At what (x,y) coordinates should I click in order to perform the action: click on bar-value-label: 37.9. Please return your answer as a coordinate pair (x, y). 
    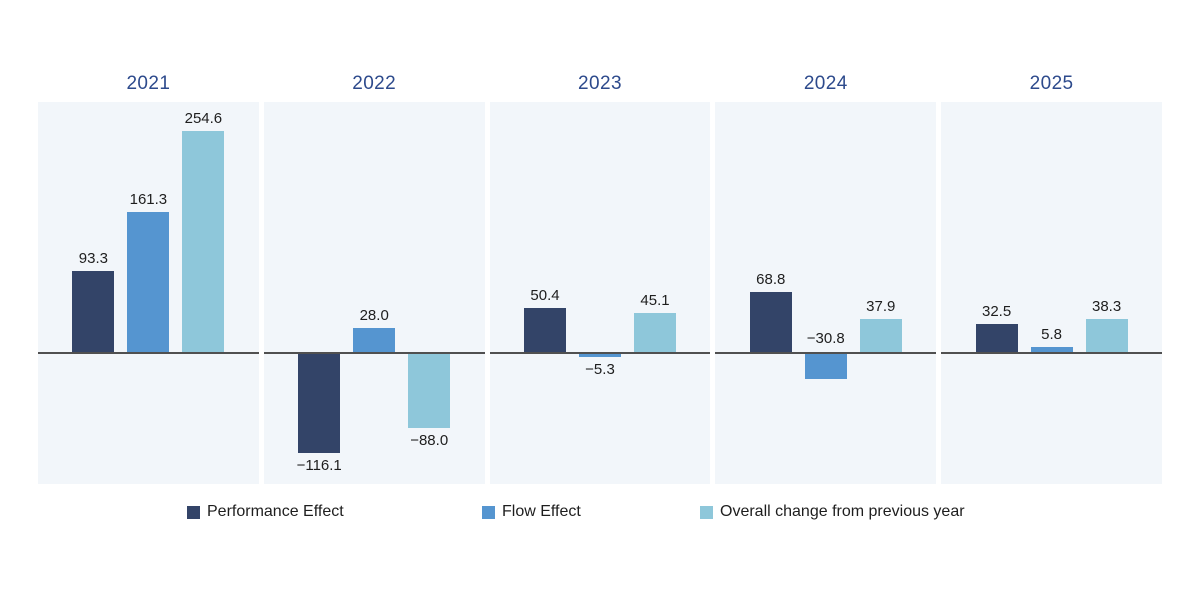
    Looking at the image, I should click on (881, 306).